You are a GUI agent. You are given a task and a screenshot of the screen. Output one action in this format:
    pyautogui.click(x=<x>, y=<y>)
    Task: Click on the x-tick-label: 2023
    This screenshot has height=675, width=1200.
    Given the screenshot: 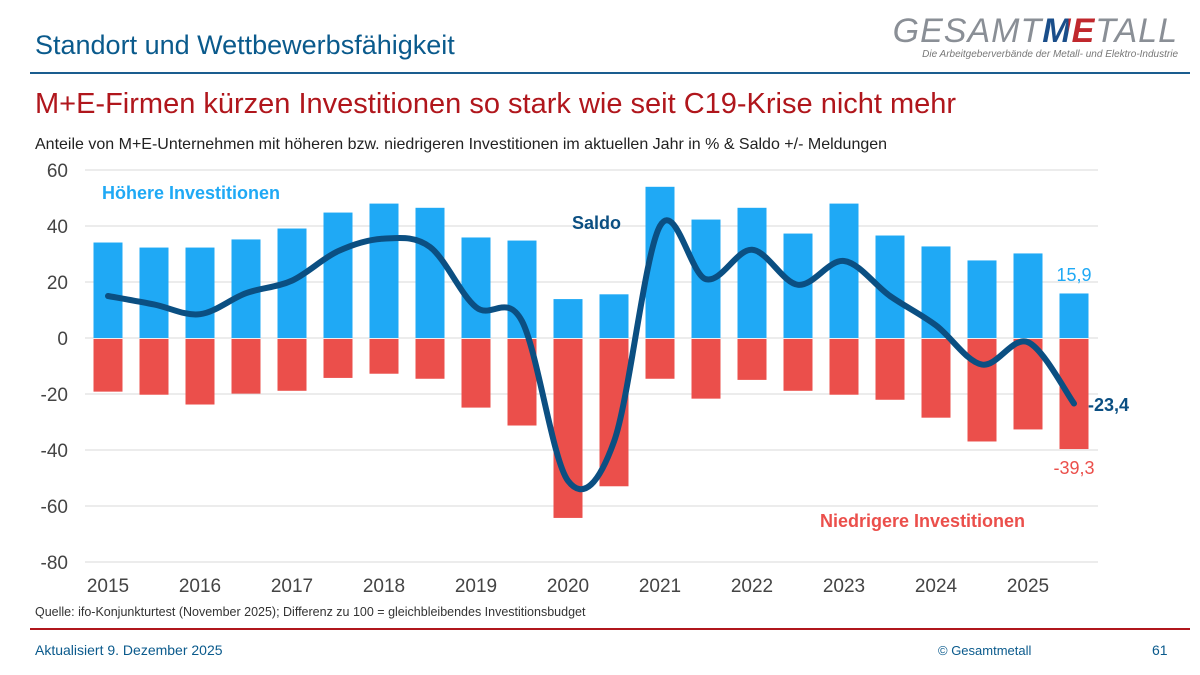 What is the action you would take?
    pyautogui.click(x=844, y=586)
    